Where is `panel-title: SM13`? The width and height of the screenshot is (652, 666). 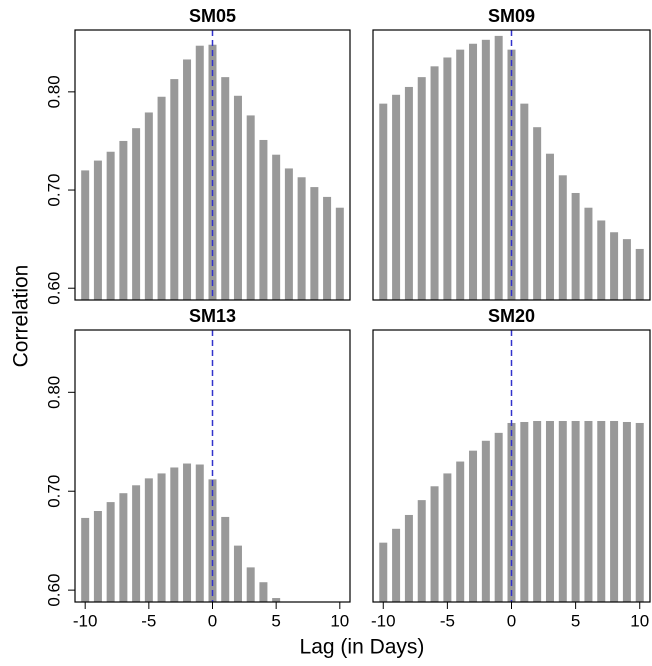 panel-title: SM13 is located at coordinates (212, 316).